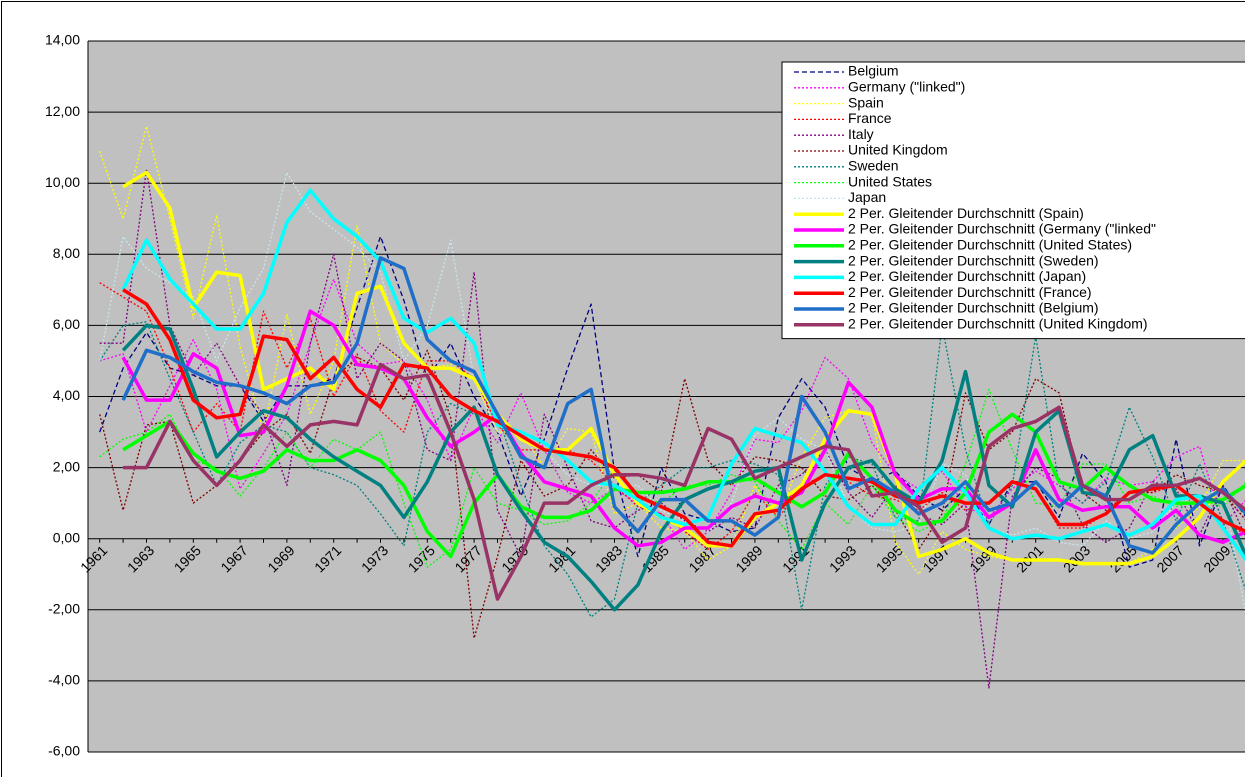 This screenshot has width=1245, height=777. I want to click on legend-label: United States, so click(890, 181).